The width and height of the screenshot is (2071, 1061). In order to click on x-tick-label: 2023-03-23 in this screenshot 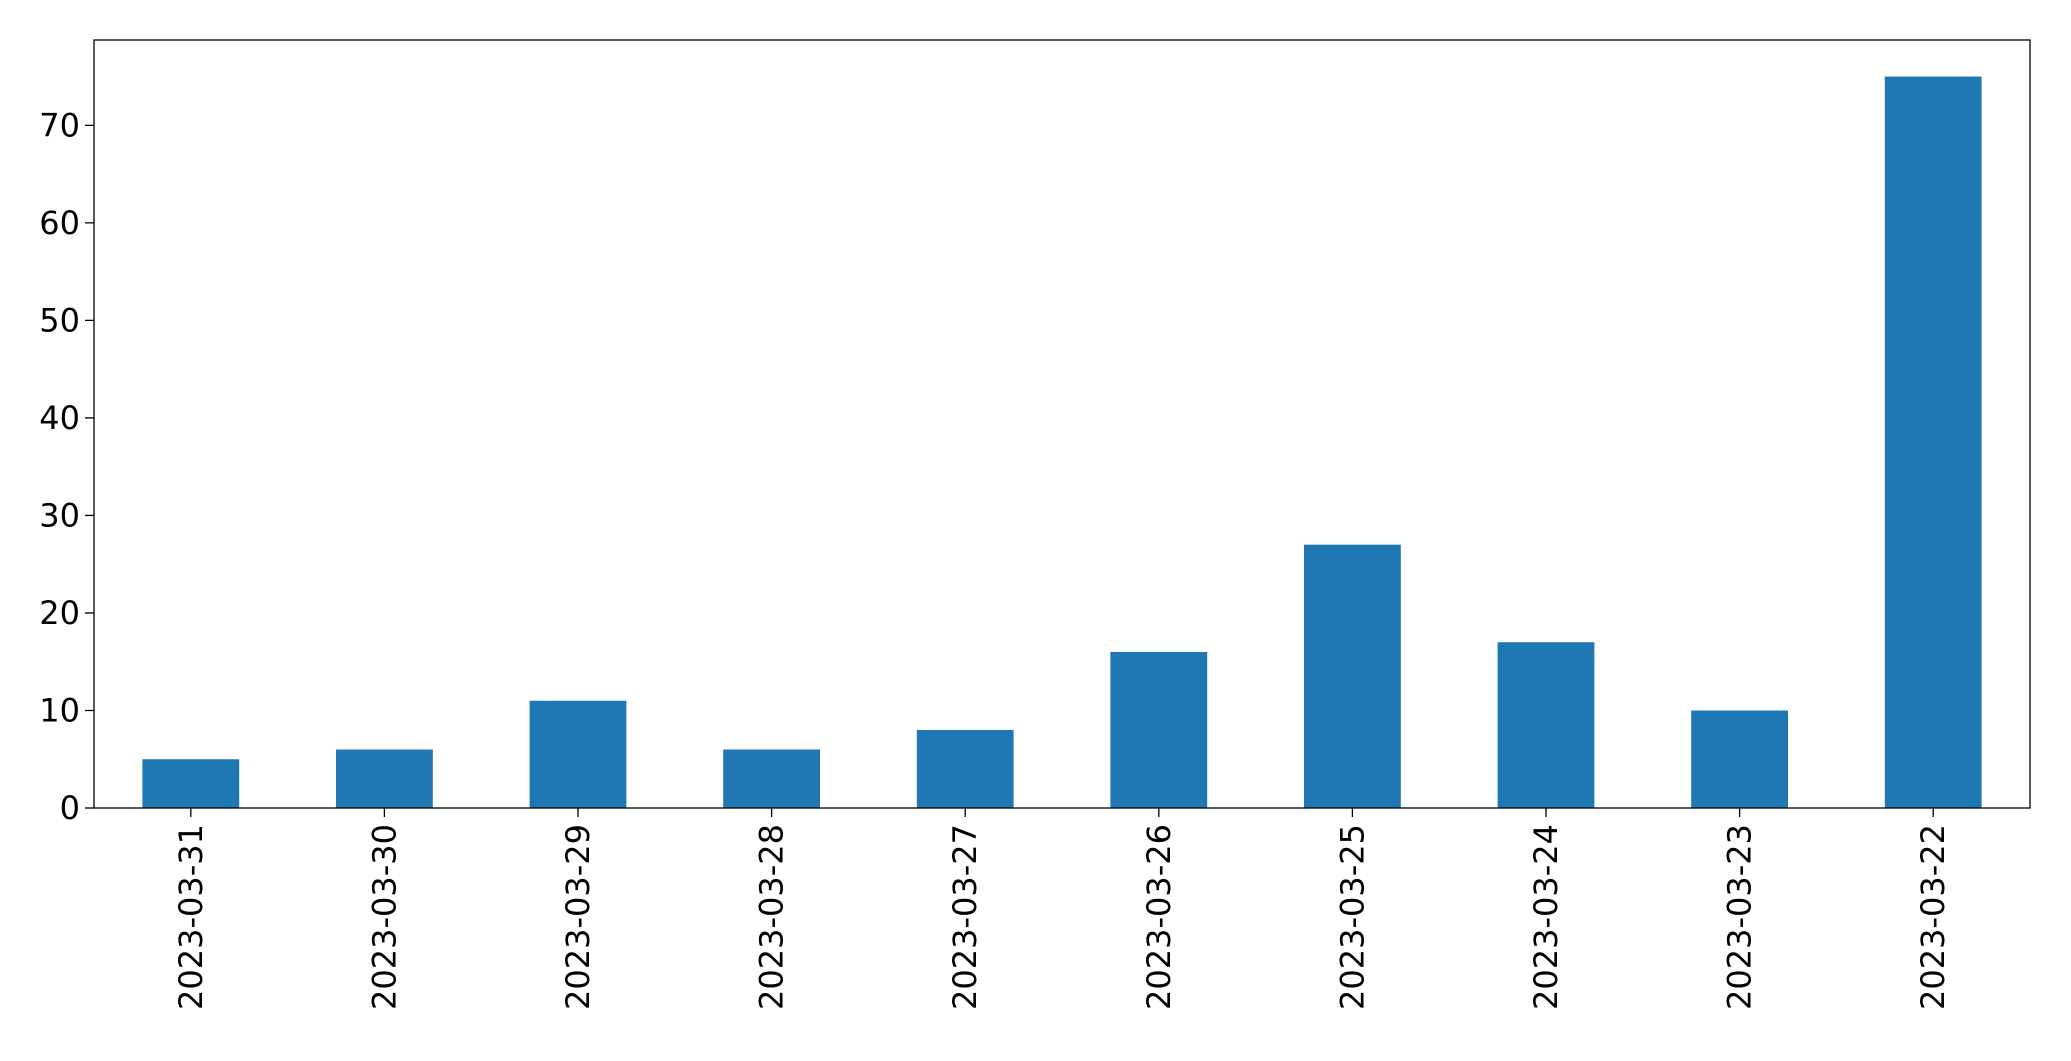, I will do `click(1740, 917)`.